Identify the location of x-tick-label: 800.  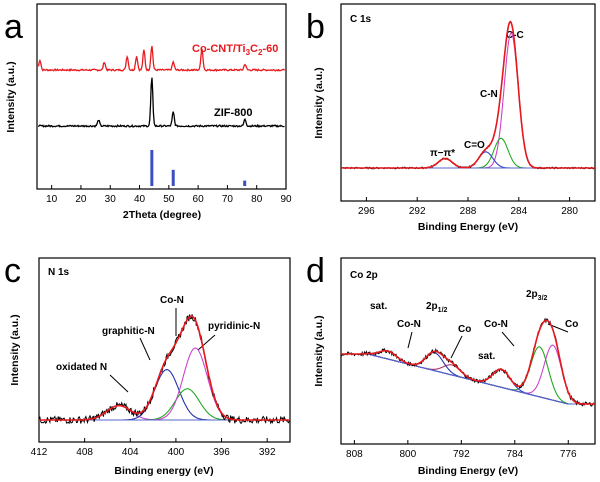
(407, 454).